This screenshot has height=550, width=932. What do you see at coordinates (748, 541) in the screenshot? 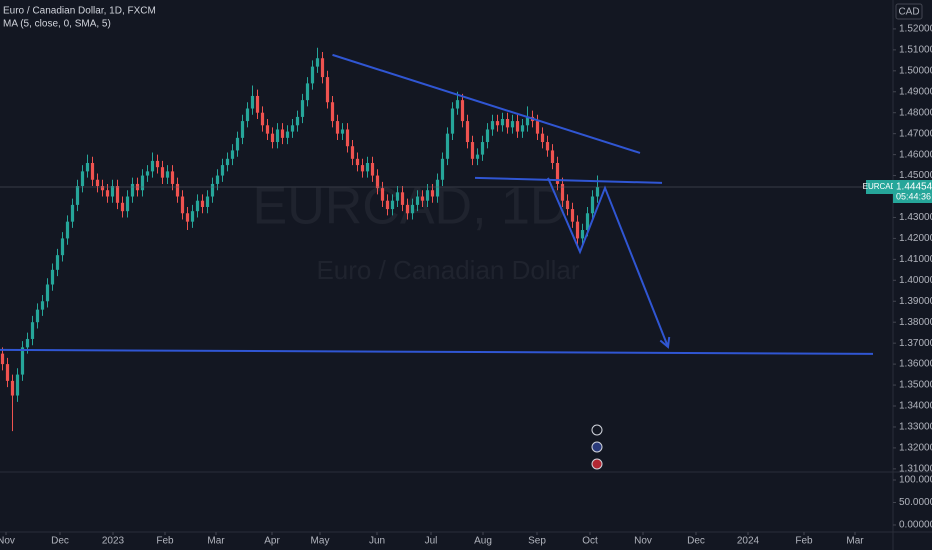
I see `x-tick-label: 2024` at bounding box center [748, 541].